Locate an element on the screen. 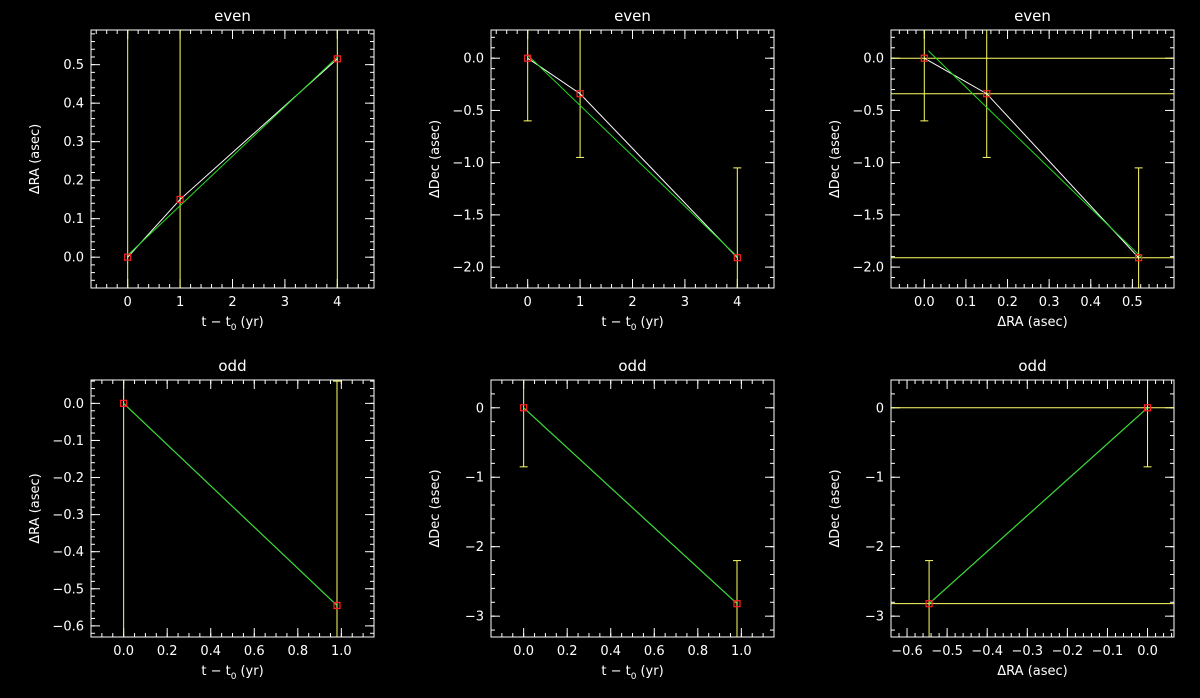 Image resolution: width=1200 pixels, height=698 pixels. x-tick-label: −0.1 is located at coordinates (1108, 651).